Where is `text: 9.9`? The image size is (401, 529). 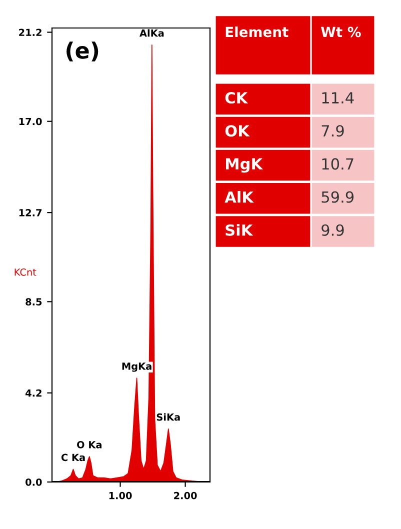
text: 9.9 is located at coordinates (333, 230).